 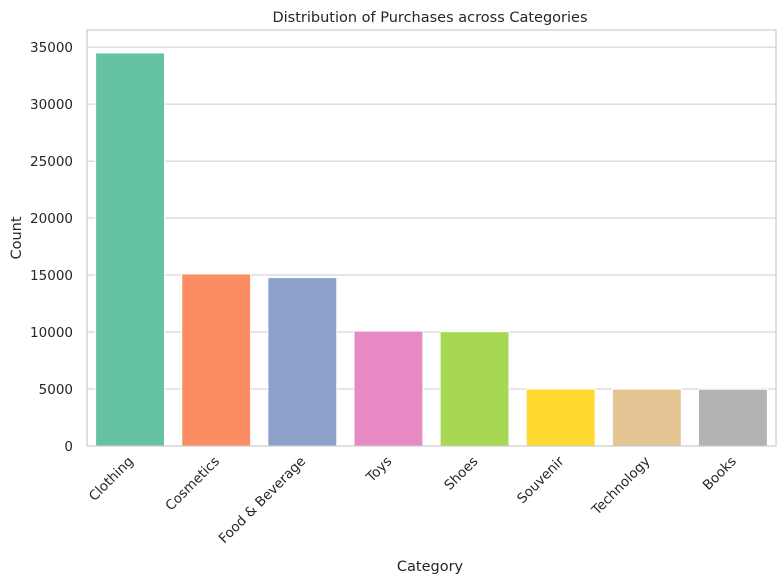 What do you see at coordinates (262, 500) in the screenshot?
I see `x-tick-label: Food & Beverage` at bounding box center [262, 500].